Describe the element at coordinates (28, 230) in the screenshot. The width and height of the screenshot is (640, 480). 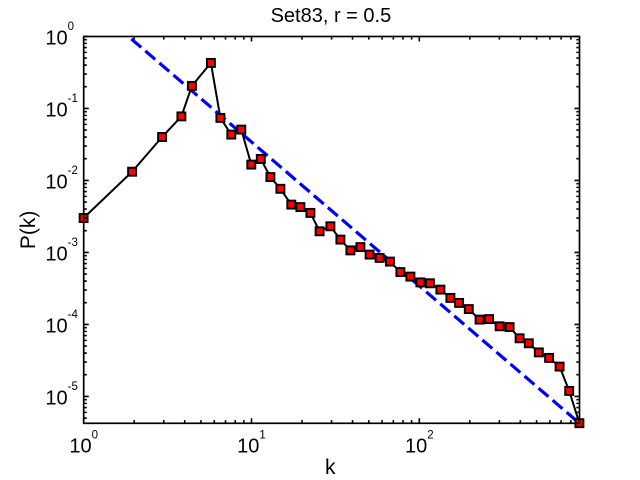
I see `svg-text: P(k)` at that location.